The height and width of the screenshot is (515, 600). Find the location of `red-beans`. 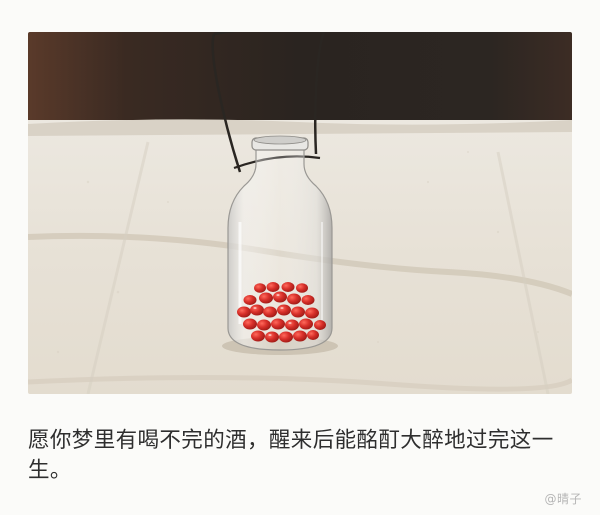

red-beans is located at coordinates (281, 312).